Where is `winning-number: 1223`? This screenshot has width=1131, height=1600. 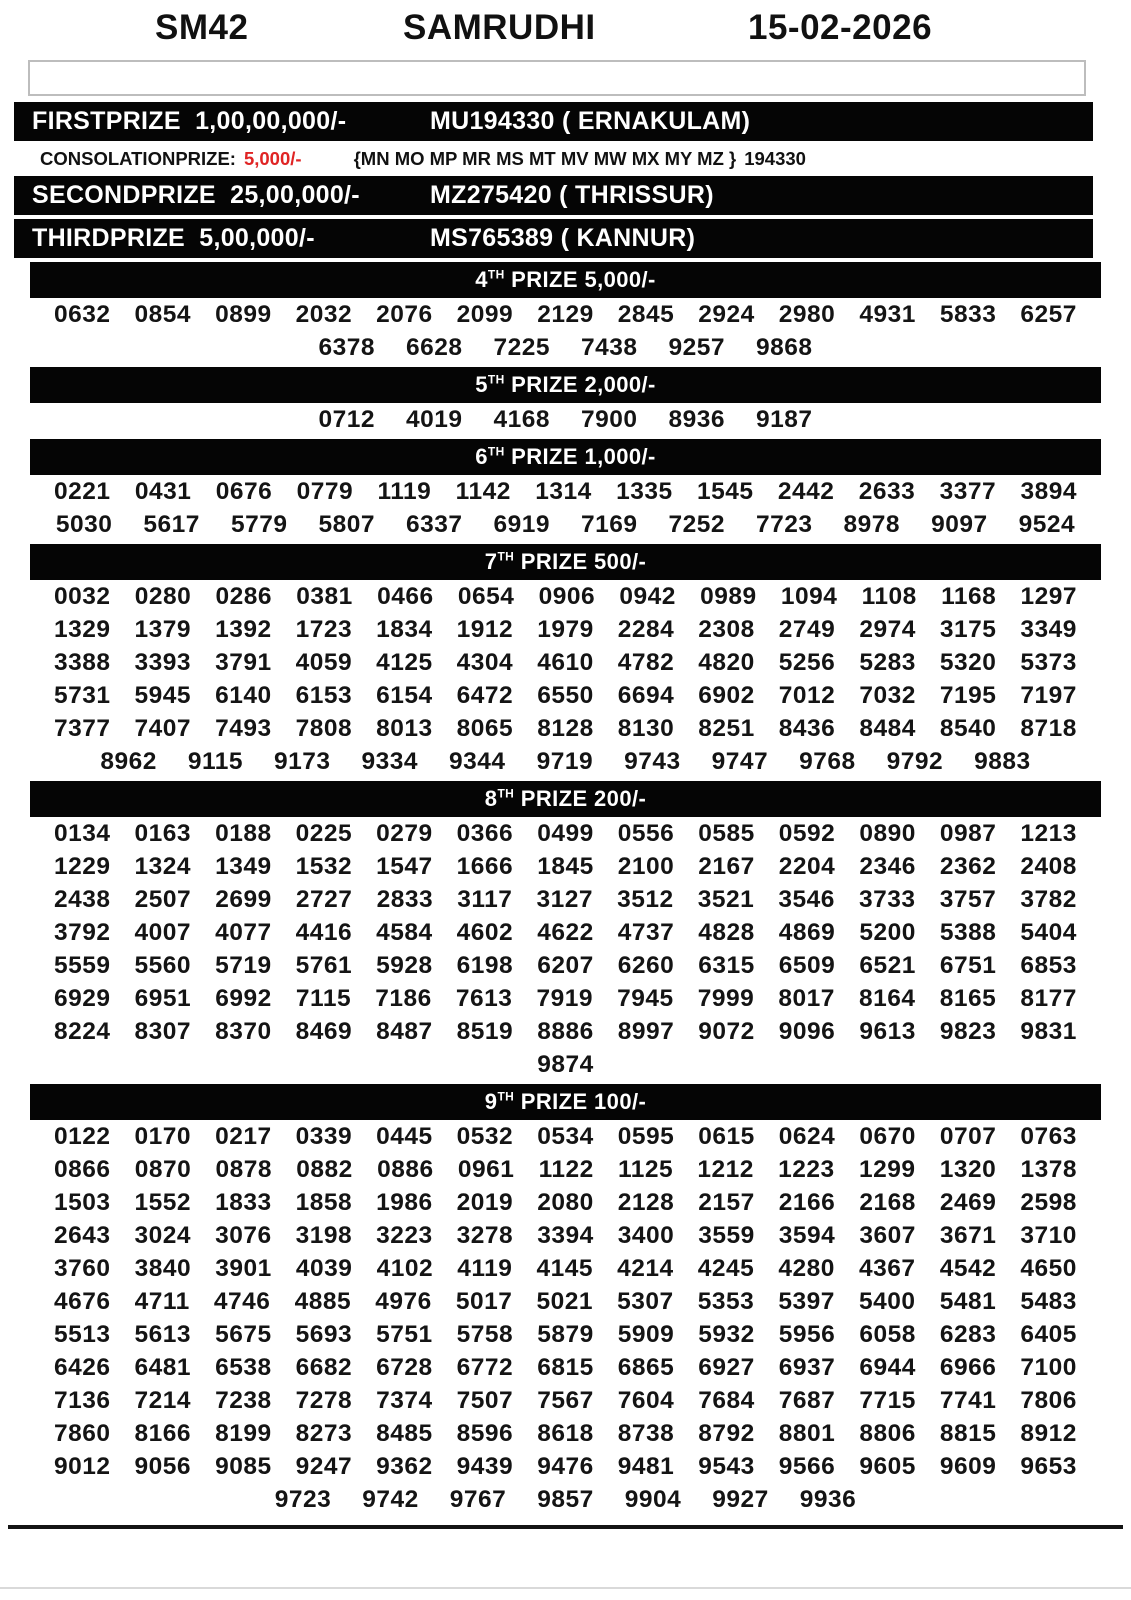
winning-number: 1223 is located at coordinates (806, 1169).